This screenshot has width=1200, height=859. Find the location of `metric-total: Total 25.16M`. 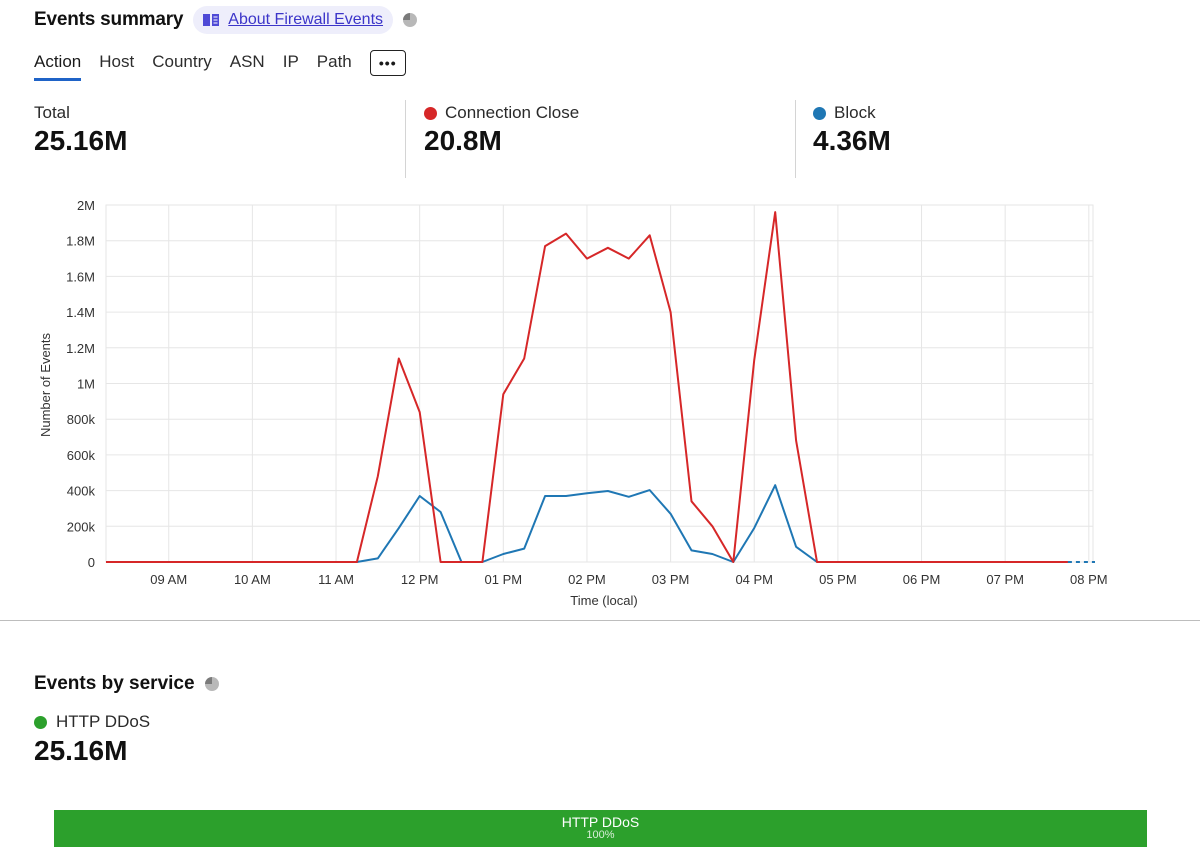

metric-total: Total 25.16M is located at coordinates (80, 130).